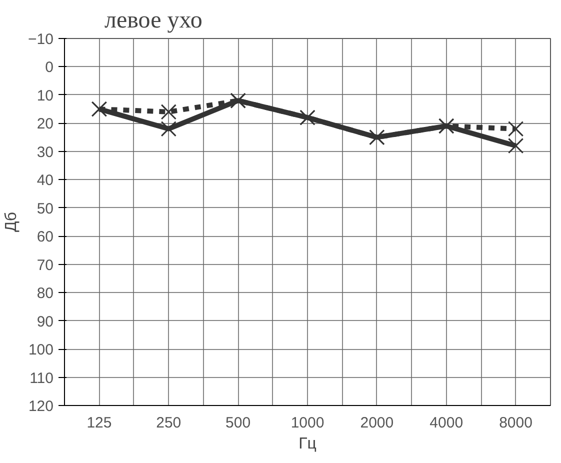  Describe the element at coordinates (45, 181) in the screenshot. I see `y-tick-label: 40` at that location.